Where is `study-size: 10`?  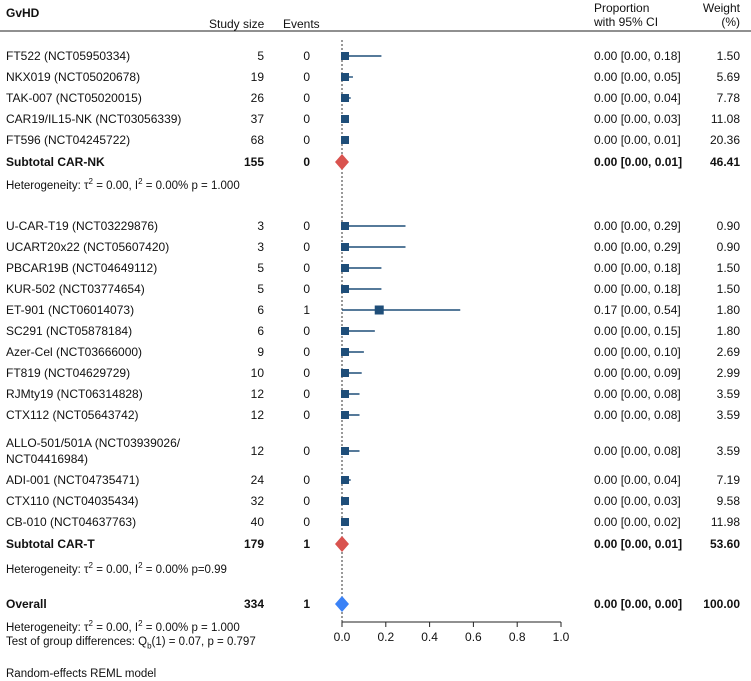
study-size: 10 is located at coordinates (257, 373).